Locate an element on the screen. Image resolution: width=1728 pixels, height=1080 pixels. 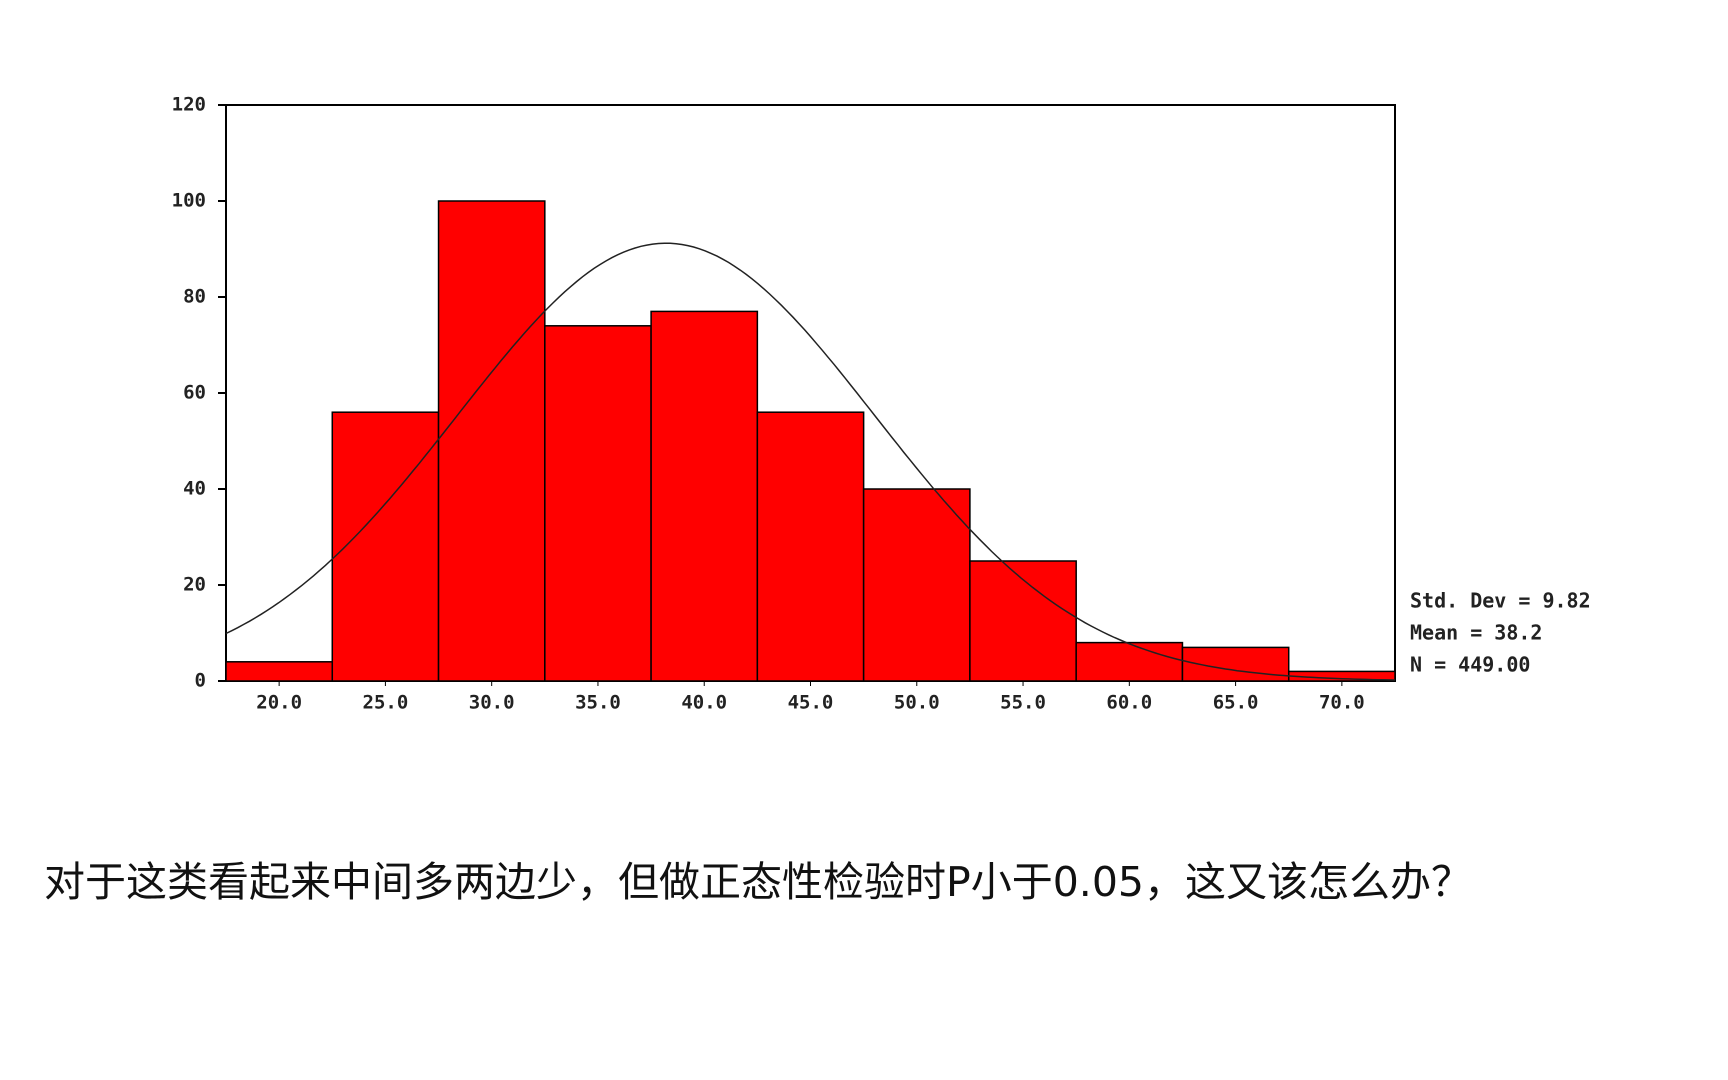
x-tick-label: 65.0 is located at coordinates (1236, 703).